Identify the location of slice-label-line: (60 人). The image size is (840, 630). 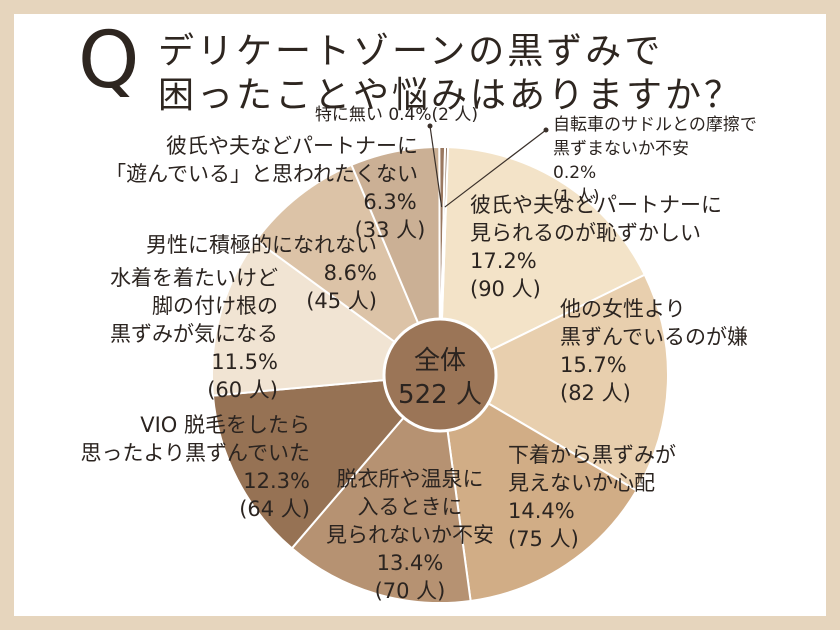
(242, 390).